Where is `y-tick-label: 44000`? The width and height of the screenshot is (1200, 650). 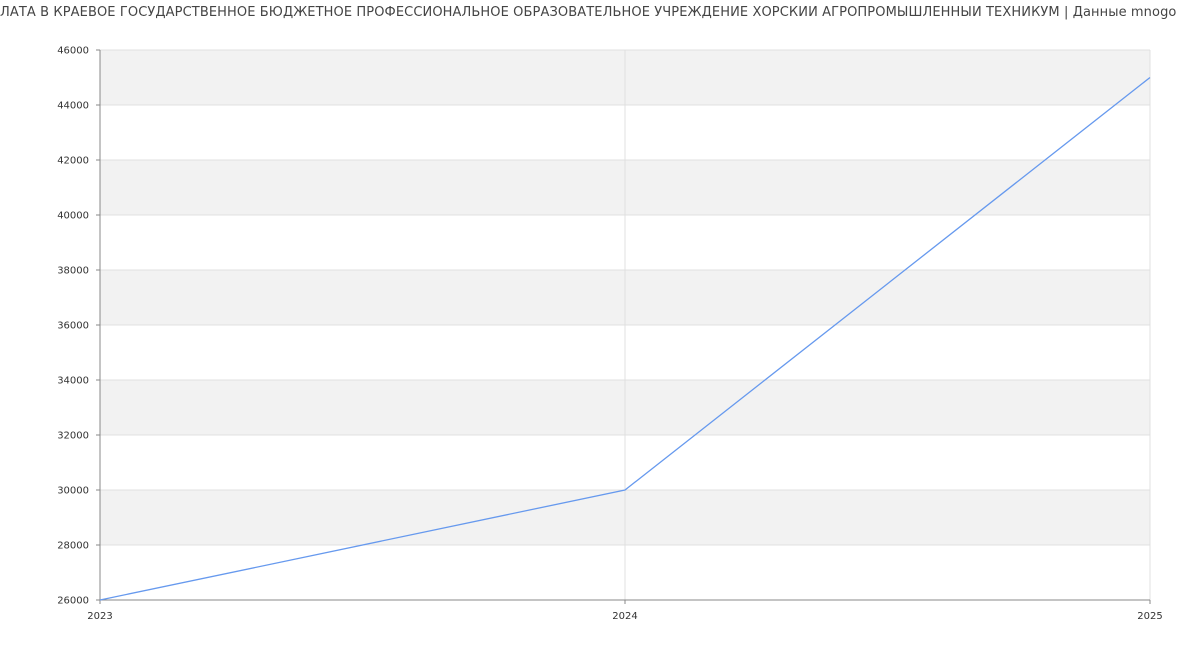 y-tick-label: 44000 is located at coordinates (73, 106).